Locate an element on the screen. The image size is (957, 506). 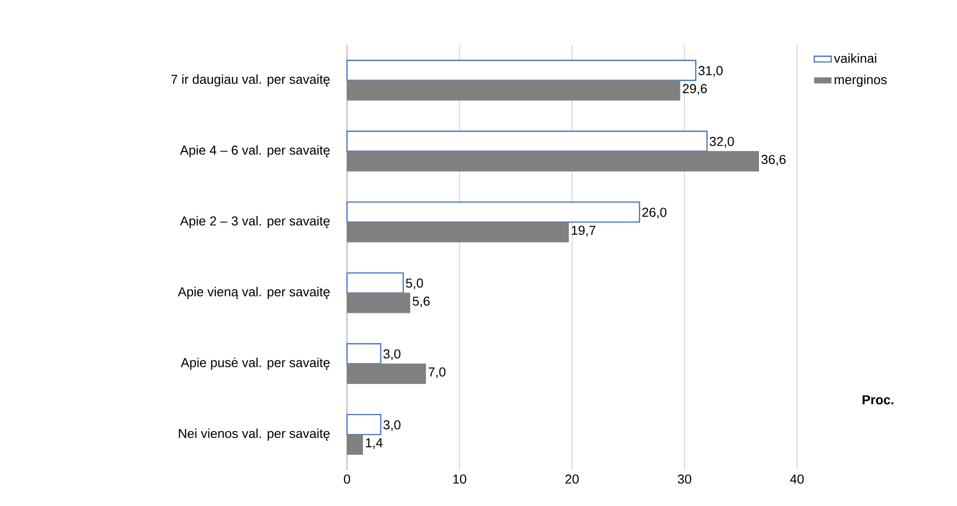
data-label: 32,0 is located at coordinates (722, 142).